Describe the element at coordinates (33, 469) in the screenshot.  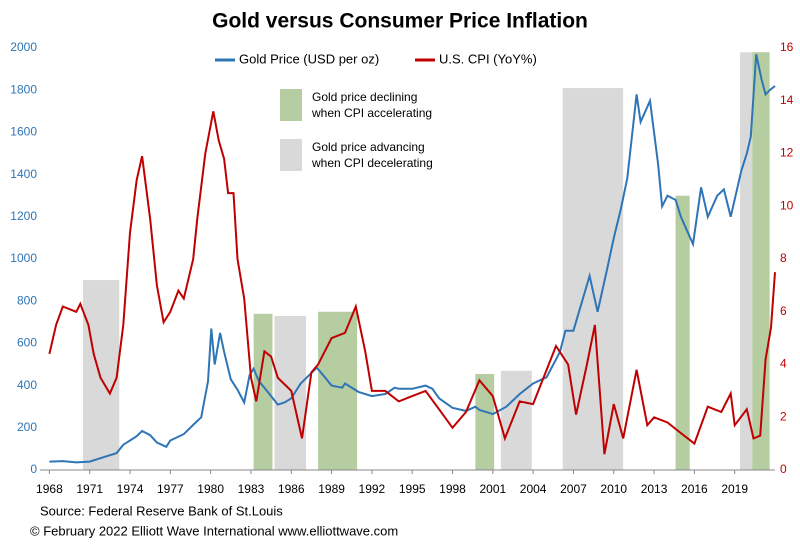
I see `y-tick-label: 0` at that location.